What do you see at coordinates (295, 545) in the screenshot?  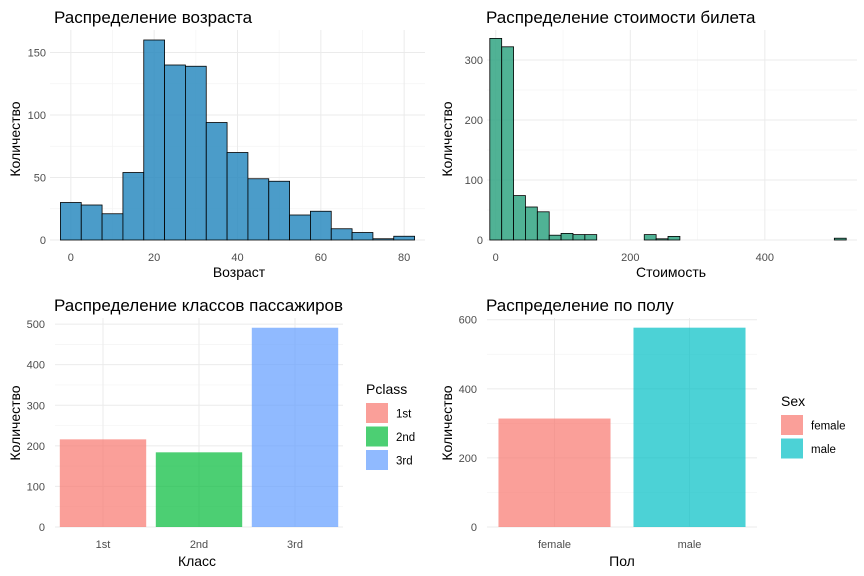 I see `pclass-x-tick-label: 3rd` at bounding box center [295, 545].